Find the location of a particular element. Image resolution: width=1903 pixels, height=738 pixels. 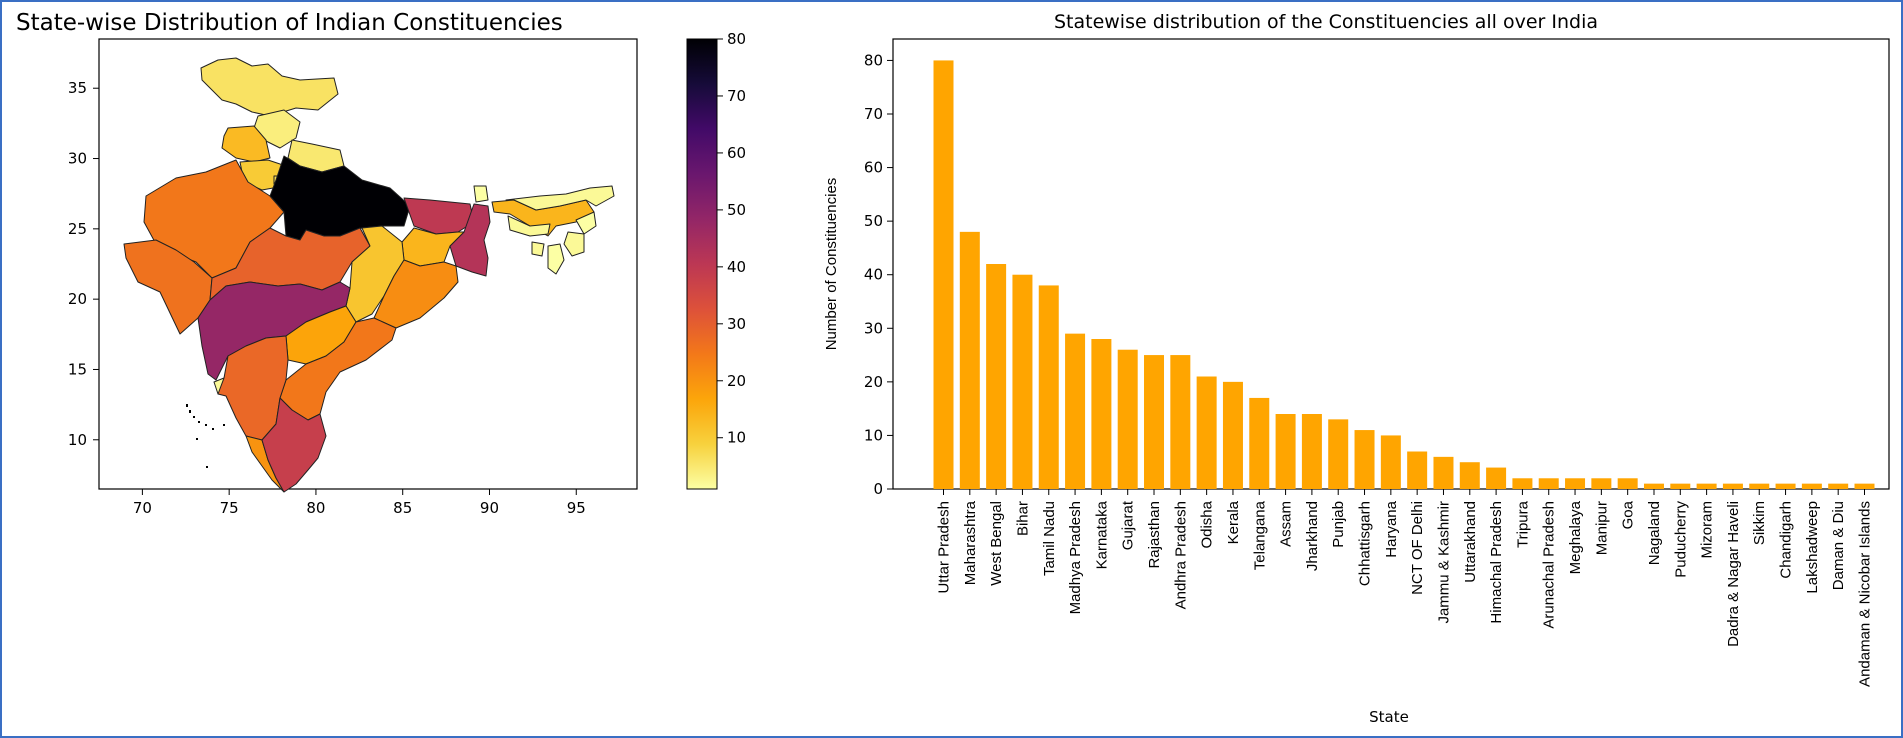

bar-y-tick-label: 10 is located at coordinates (873, 435).